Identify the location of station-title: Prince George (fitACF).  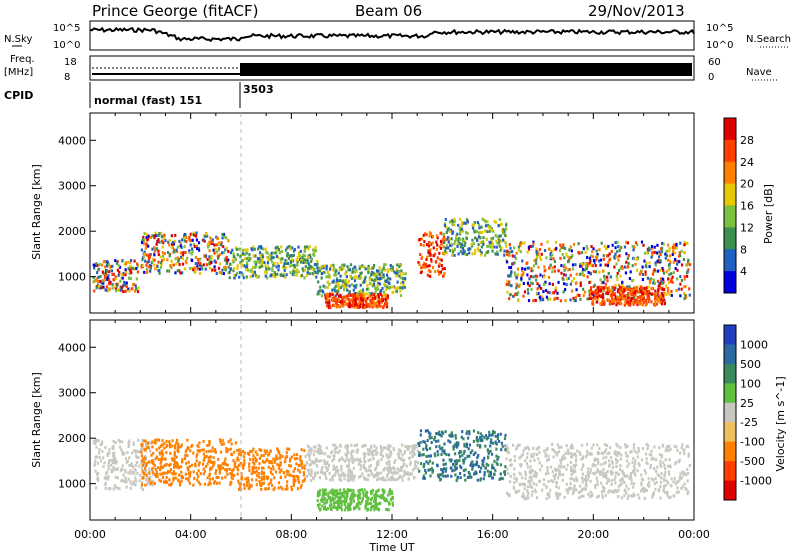
(175, 11).